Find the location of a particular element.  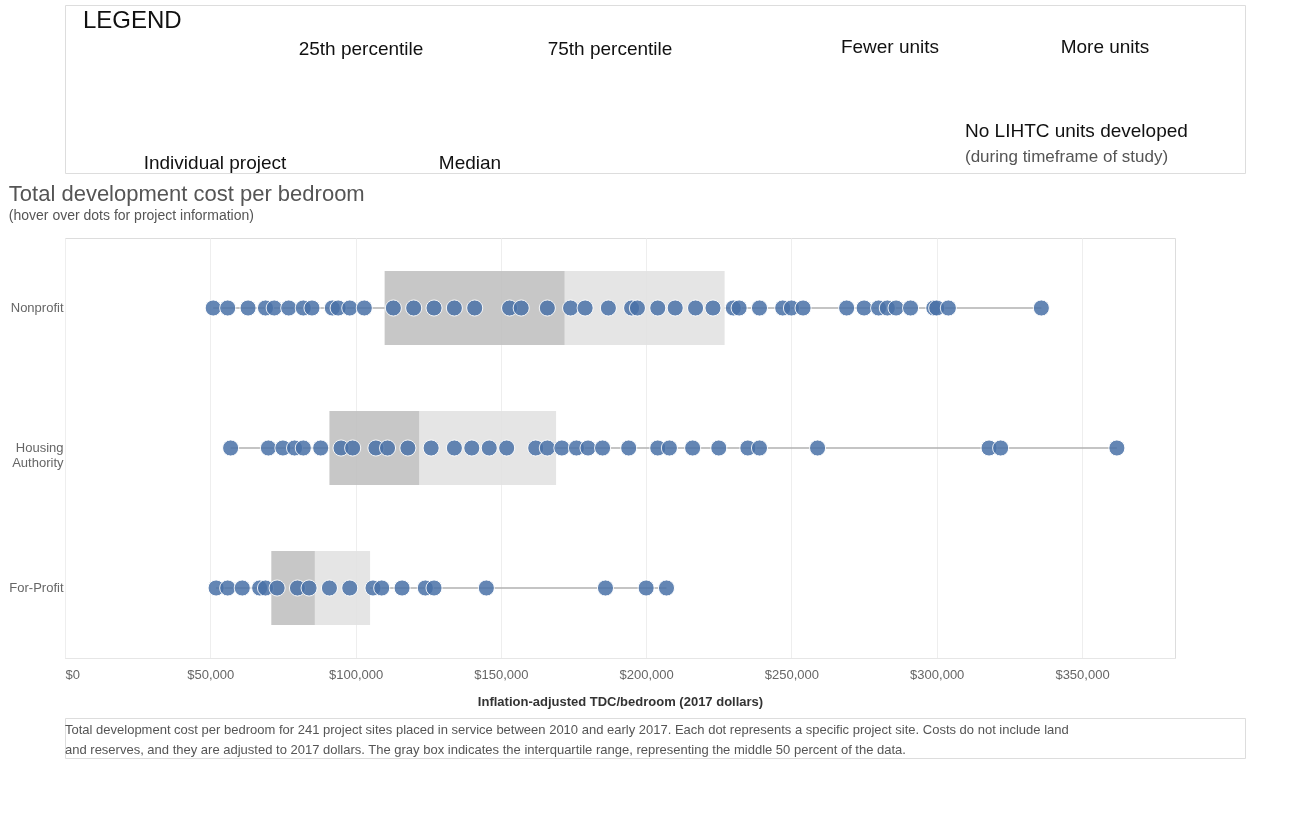

text: Fewer units is located at coordinates (890, 46).